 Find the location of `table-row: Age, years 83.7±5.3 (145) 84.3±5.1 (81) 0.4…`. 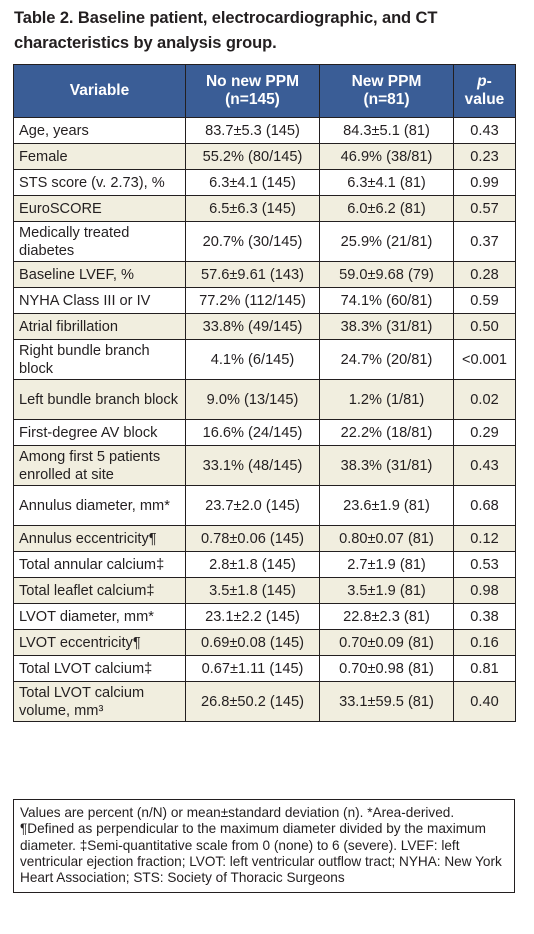

table-row: Age, years 83.7±5.3 (145) 84.3±5.1 (81) 0.4… is located at coordinates (264, 130).